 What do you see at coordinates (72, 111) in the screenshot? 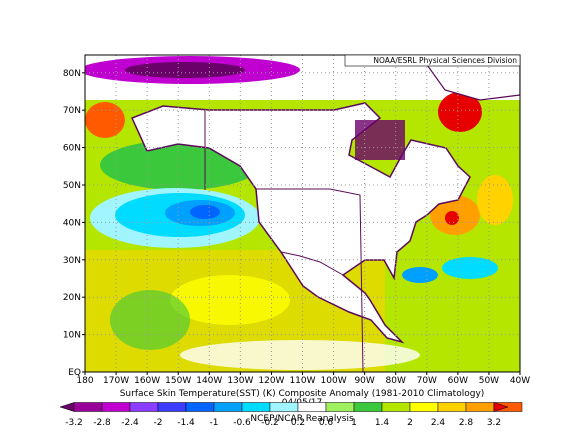
I see `lat-label: 70N` at bounding box center [72, 111].